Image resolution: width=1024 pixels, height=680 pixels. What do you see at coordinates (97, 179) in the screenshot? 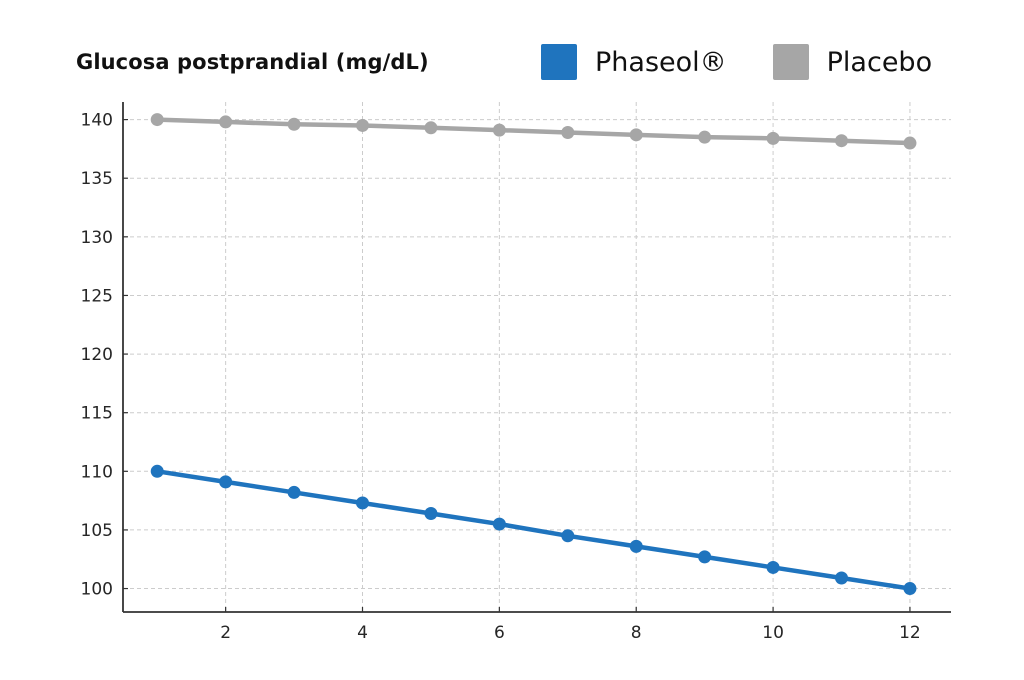
I see `y-tick-label: 135` at bounding box center [97, 179].